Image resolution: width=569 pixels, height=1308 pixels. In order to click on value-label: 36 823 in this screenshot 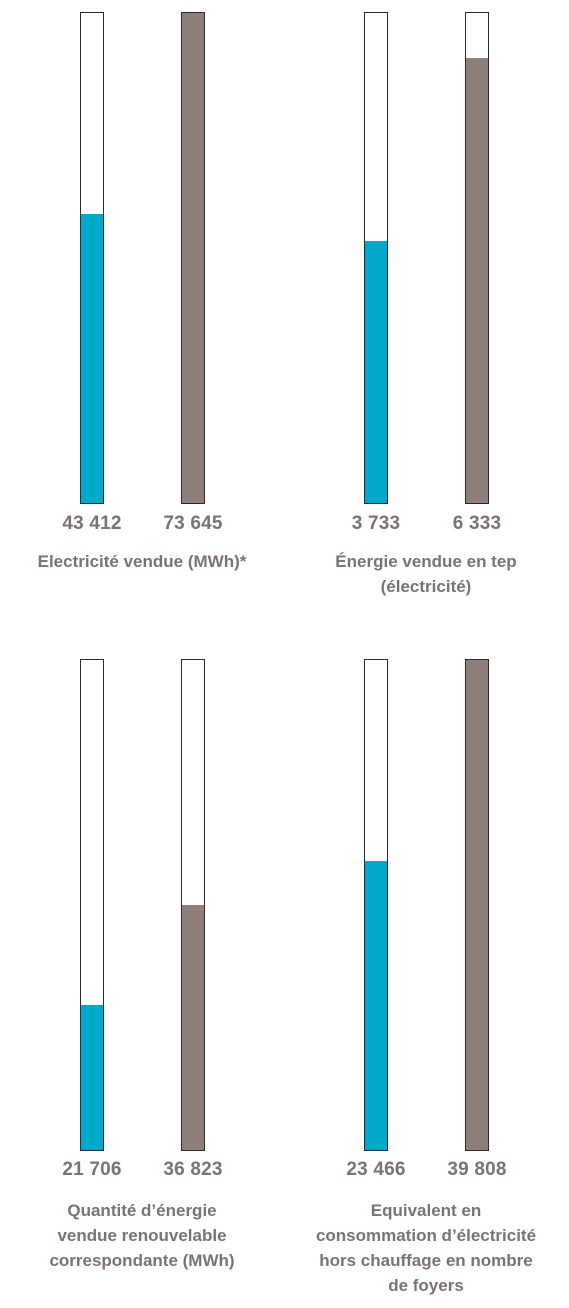, I will do `click(193, 1169)`.